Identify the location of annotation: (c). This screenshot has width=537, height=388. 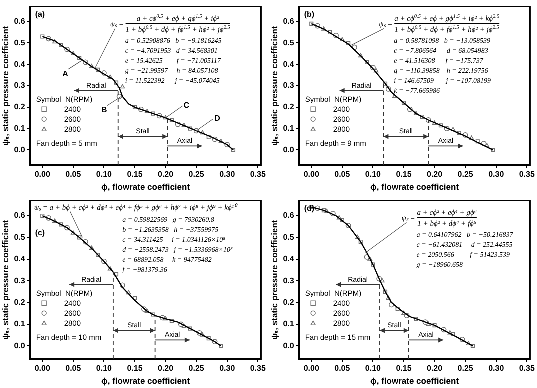
(40, 233).